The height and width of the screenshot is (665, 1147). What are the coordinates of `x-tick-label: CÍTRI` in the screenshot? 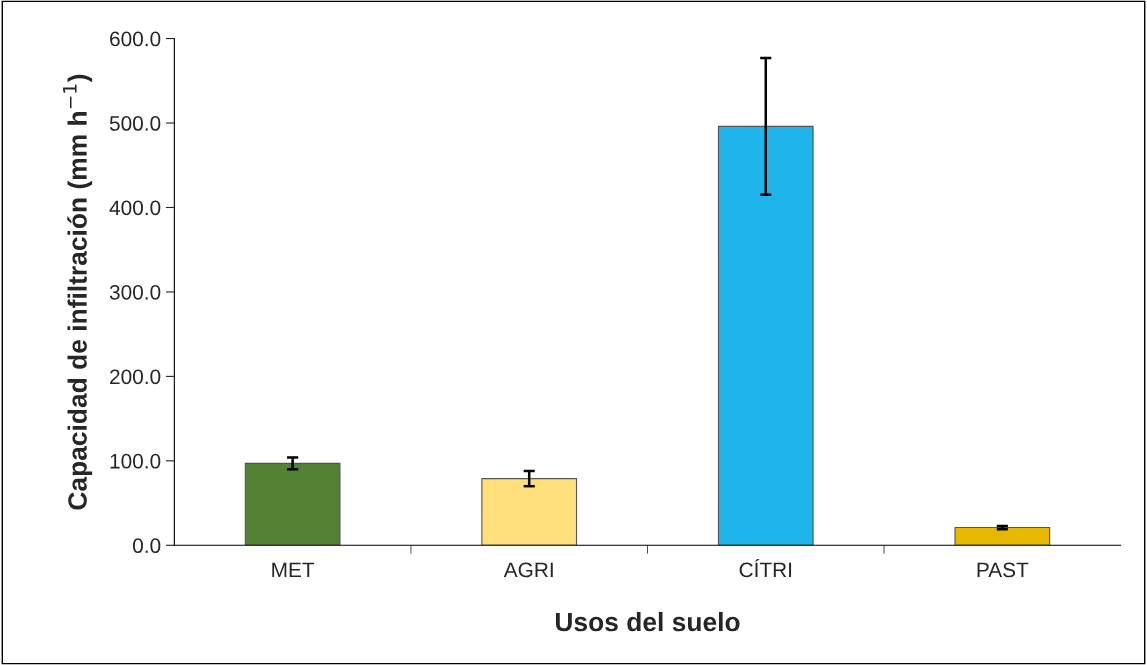 It's located at (765, 568).